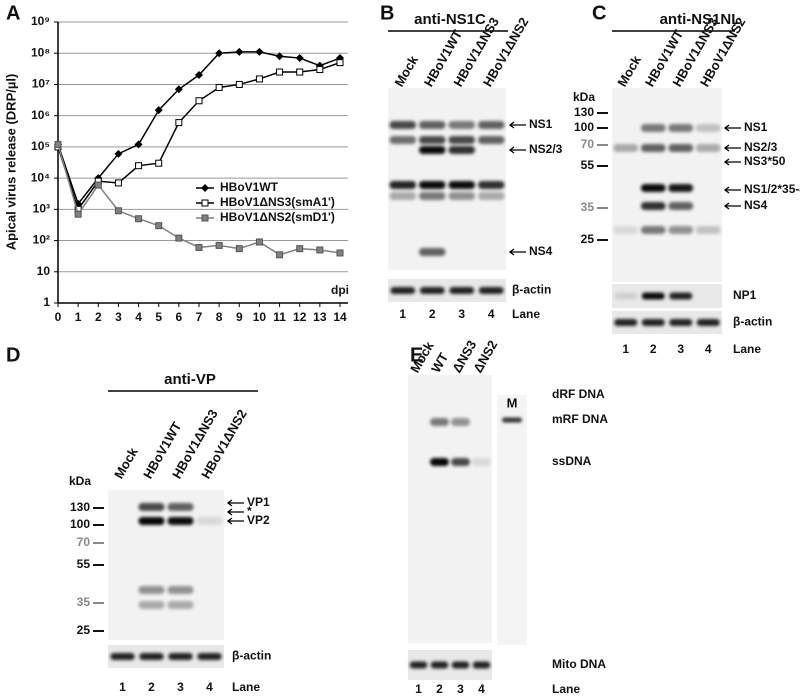 This screenshot has width=800, height=699. What do you see at coordinates (406, 70) in the screenshot?
I see `lane-label: Mock` at bounding box center [406, 70].